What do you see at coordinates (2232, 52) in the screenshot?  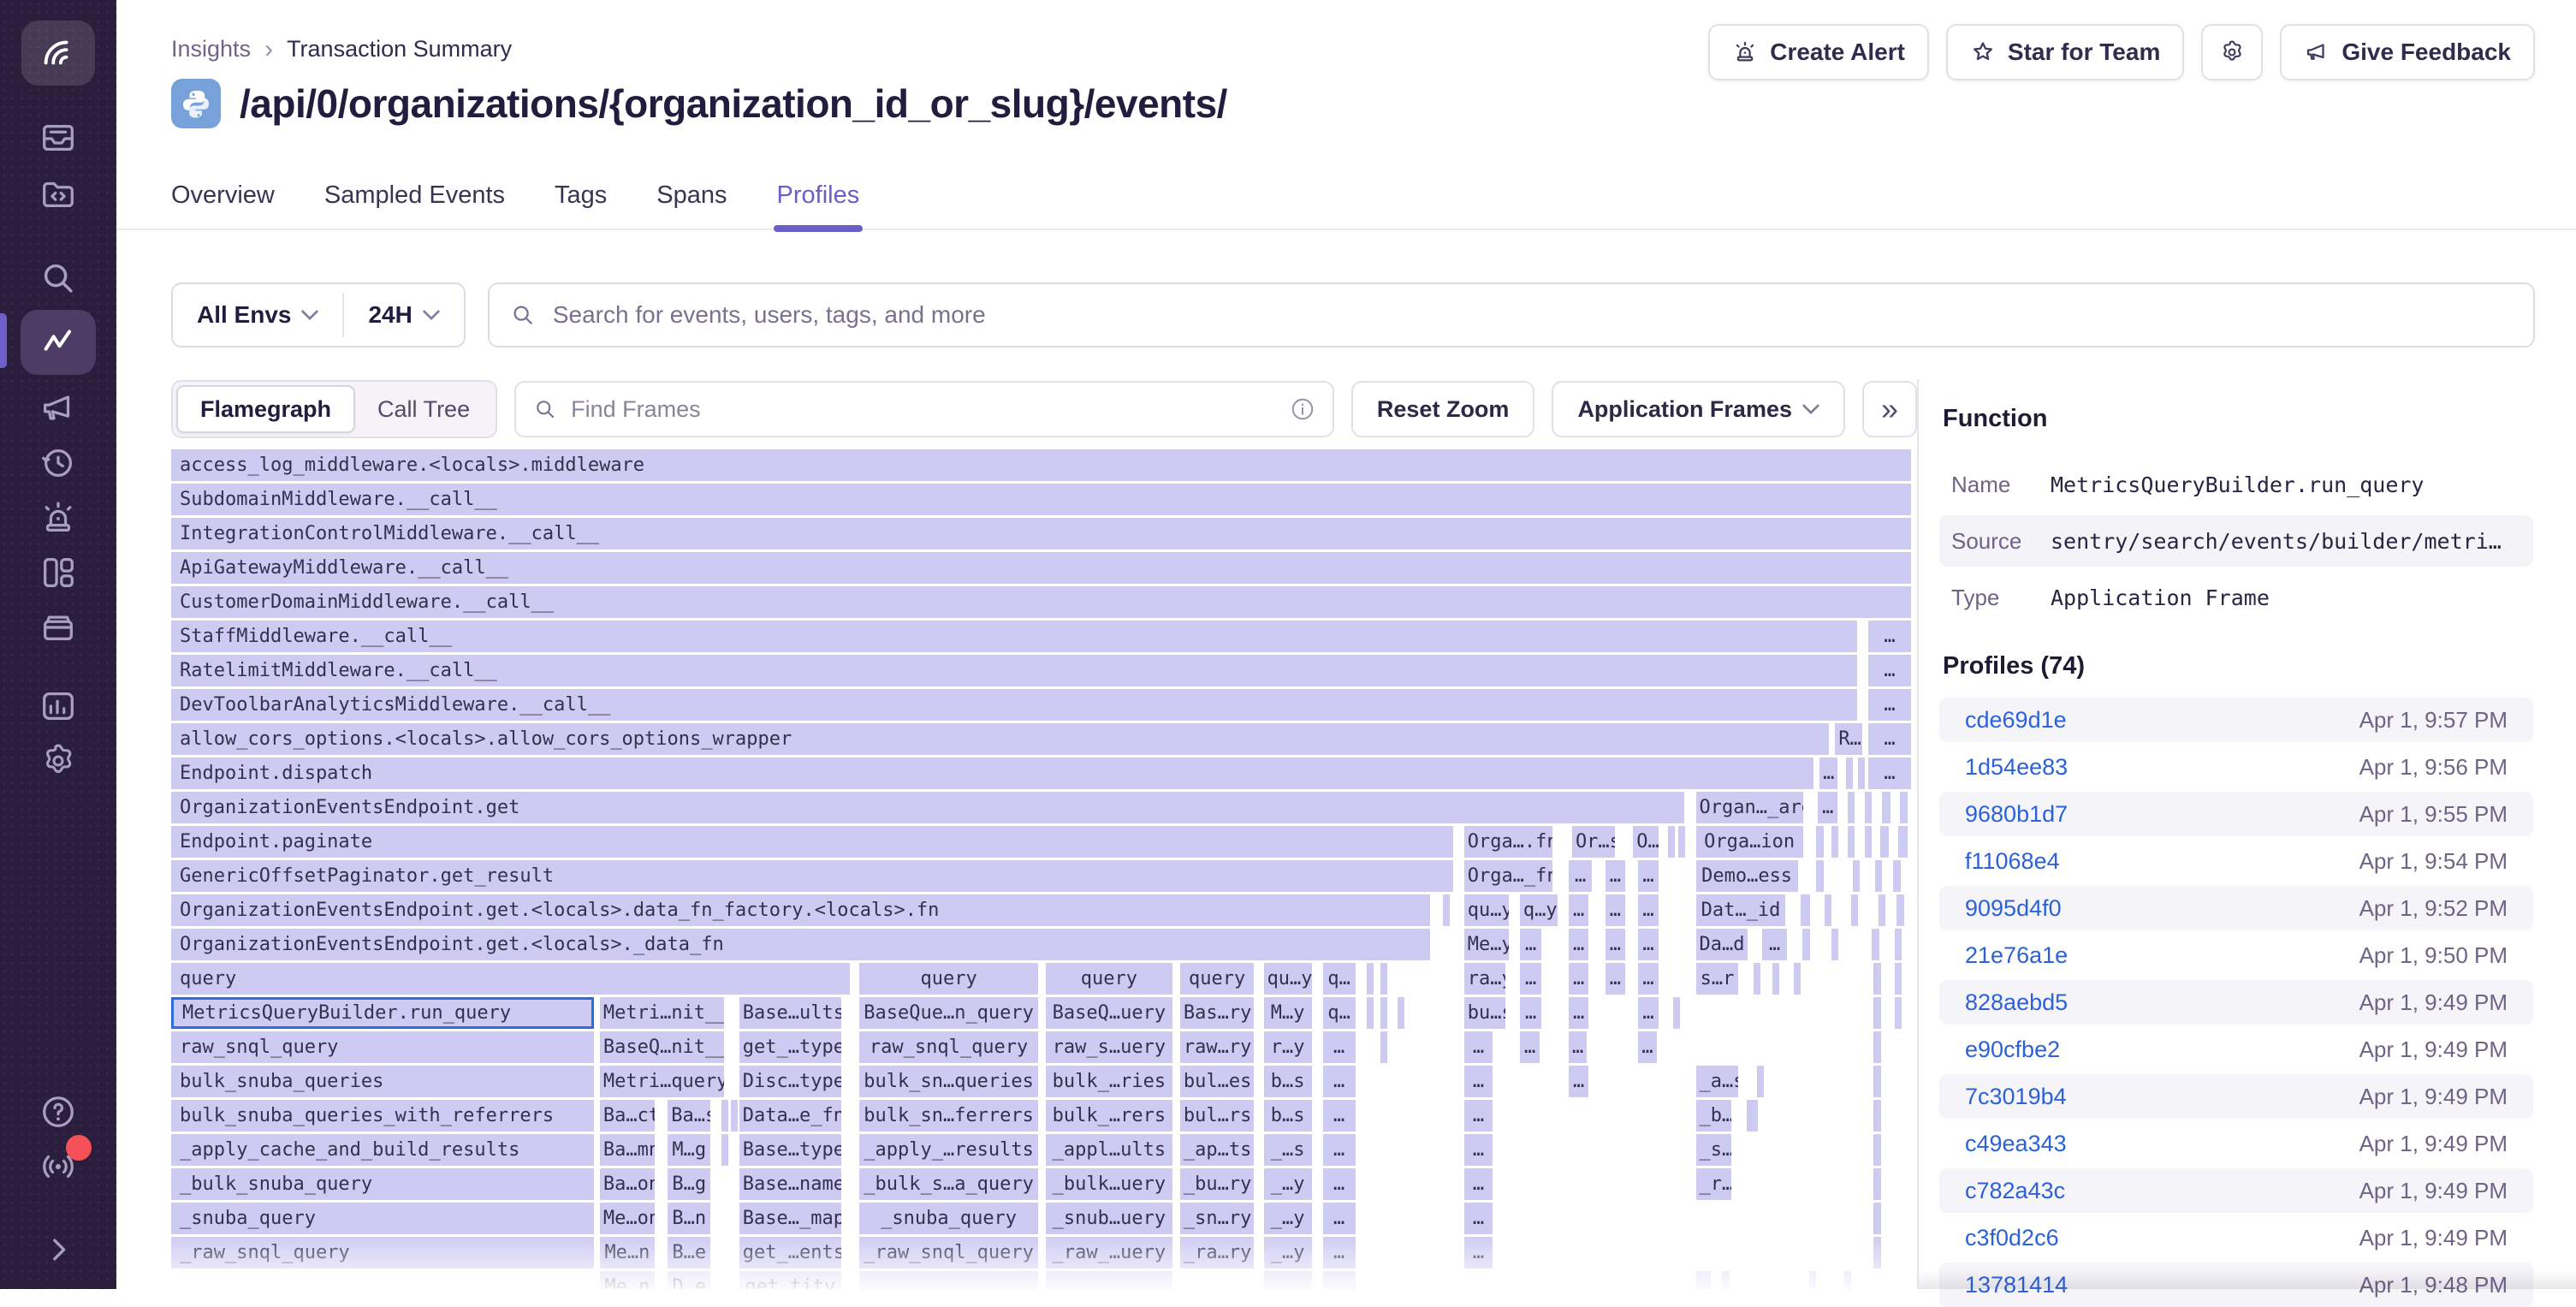 I see `settings-button` at bounding box center [2232, 52].